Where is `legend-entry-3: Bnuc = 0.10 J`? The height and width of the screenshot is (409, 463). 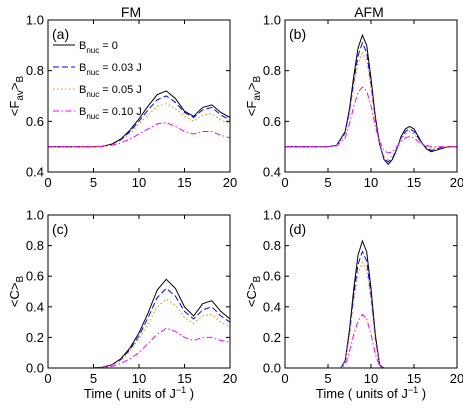 legend-entry-3: Bnuc = 0.10 J is located at coordinates (110, 113).